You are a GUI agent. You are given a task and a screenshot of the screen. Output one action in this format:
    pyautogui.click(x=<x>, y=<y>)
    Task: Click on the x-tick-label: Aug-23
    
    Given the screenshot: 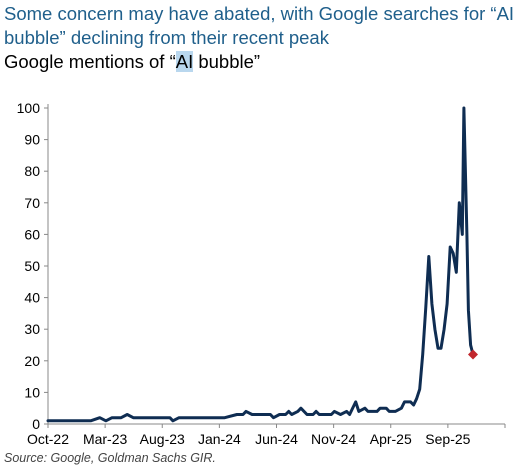 What is the action you would take?
    pyautogui.click(x=162, y=439)
    